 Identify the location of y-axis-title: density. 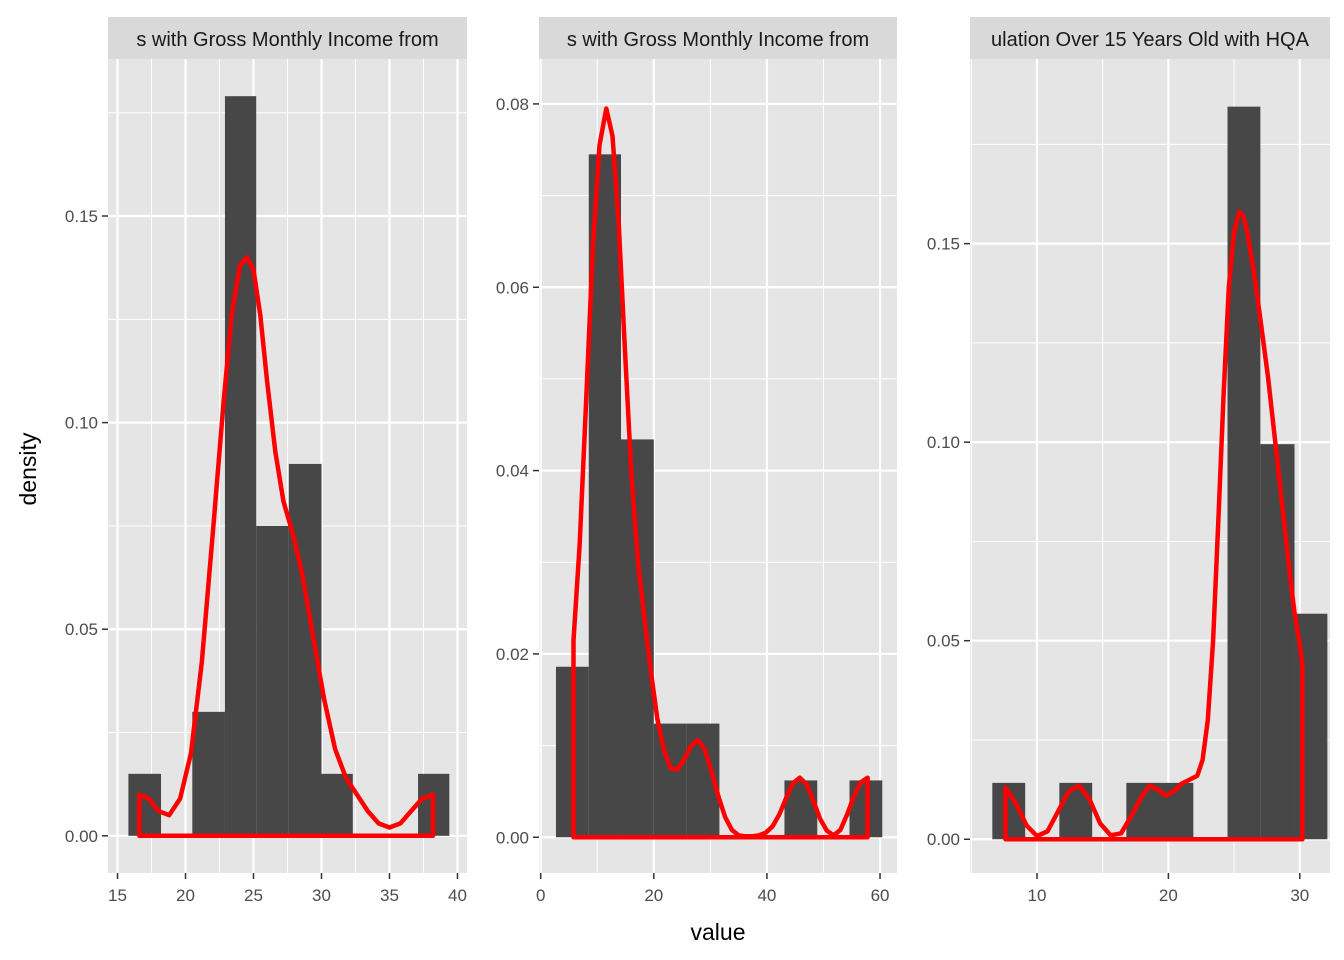
(28, 468).